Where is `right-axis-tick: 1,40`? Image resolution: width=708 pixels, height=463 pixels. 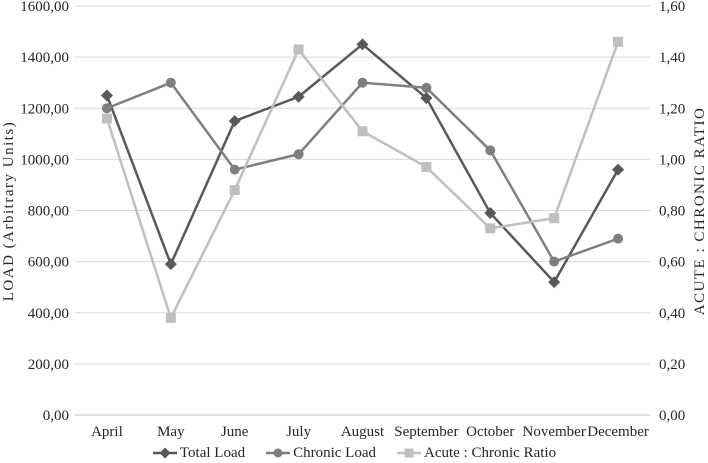 right-axis-tick: 1,40 is located at coordinates (672, 58).